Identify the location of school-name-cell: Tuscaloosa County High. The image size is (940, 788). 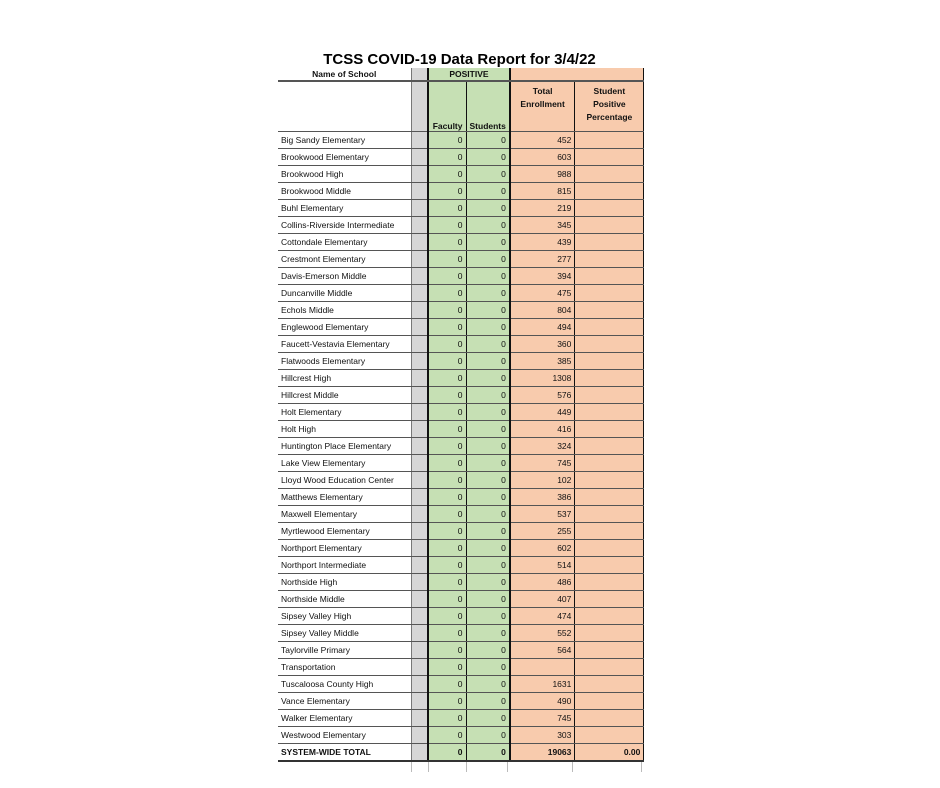
(344, 684).